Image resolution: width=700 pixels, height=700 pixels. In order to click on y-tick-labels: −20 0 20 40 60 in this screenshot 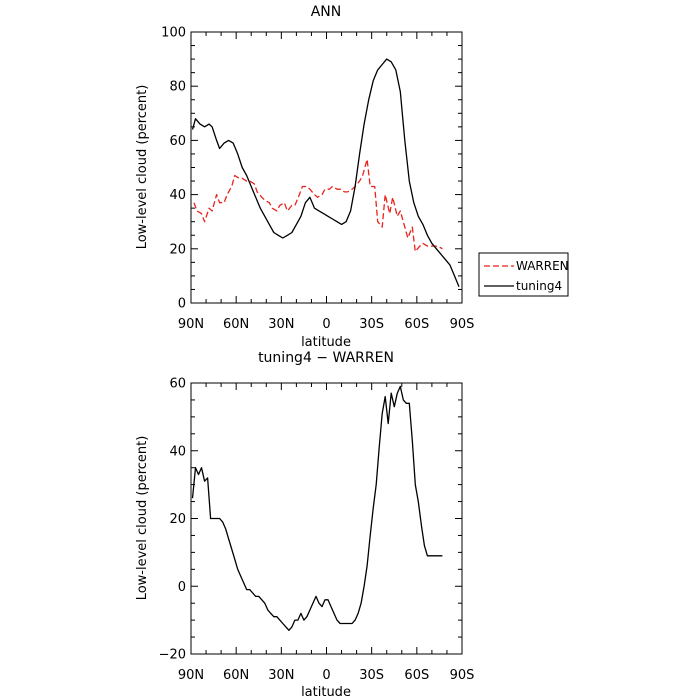, I will do `click(172, 520)`.